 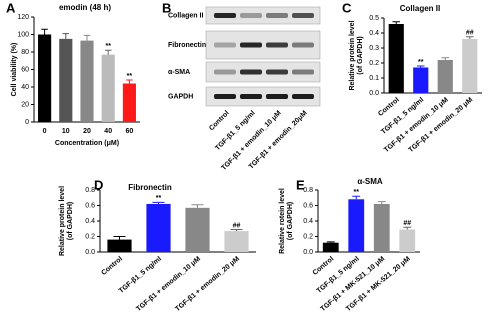 I want to click on chart-title: emodin (48 h), so click(x=85, y=7).